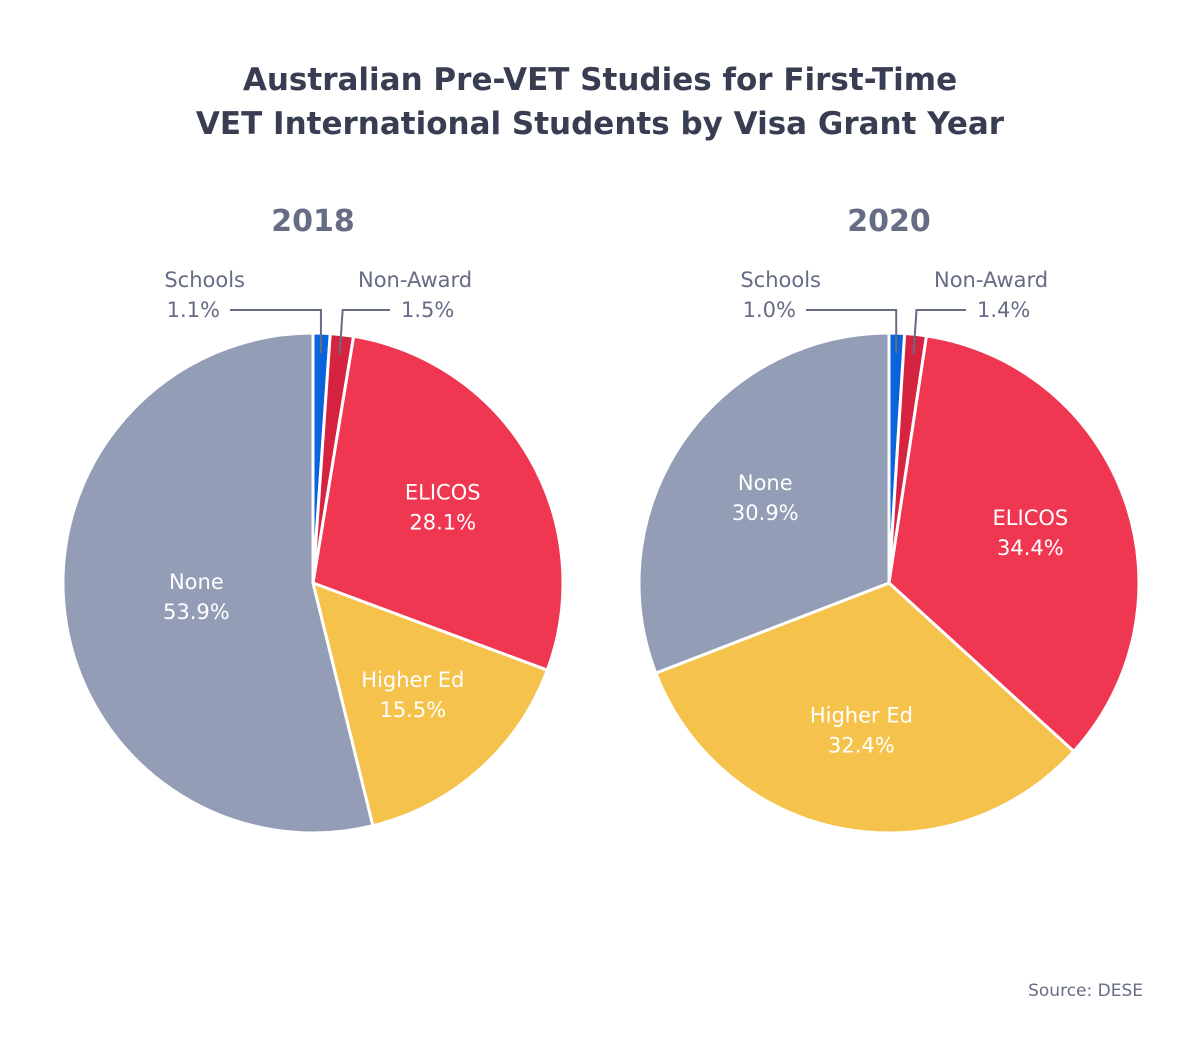 The image size is (1200, 1056). I want to click on leader-line-2020-schools, so click(852, 331).